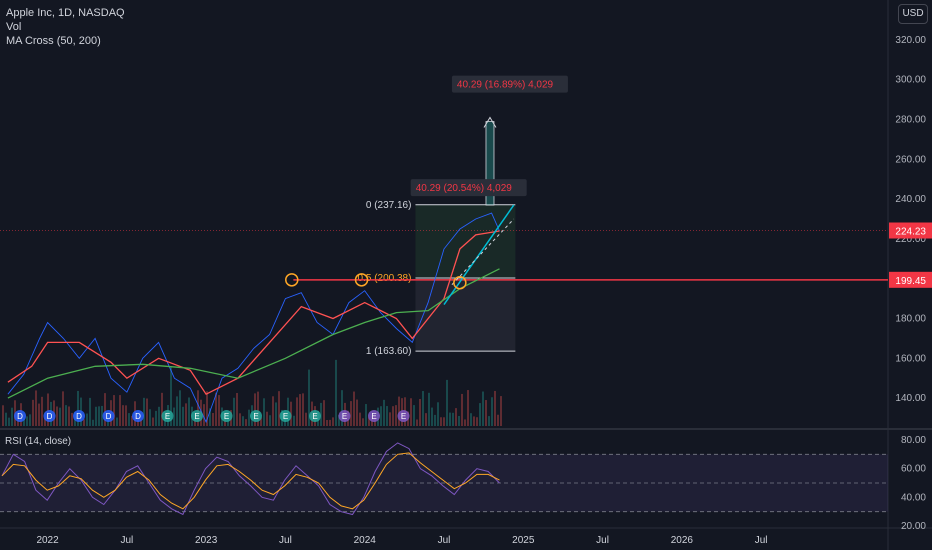  What do you see at coordinates (14, 27) in the screenshot?
I see `vol-indicator-label: Vol` at bounding box center [14, 27].